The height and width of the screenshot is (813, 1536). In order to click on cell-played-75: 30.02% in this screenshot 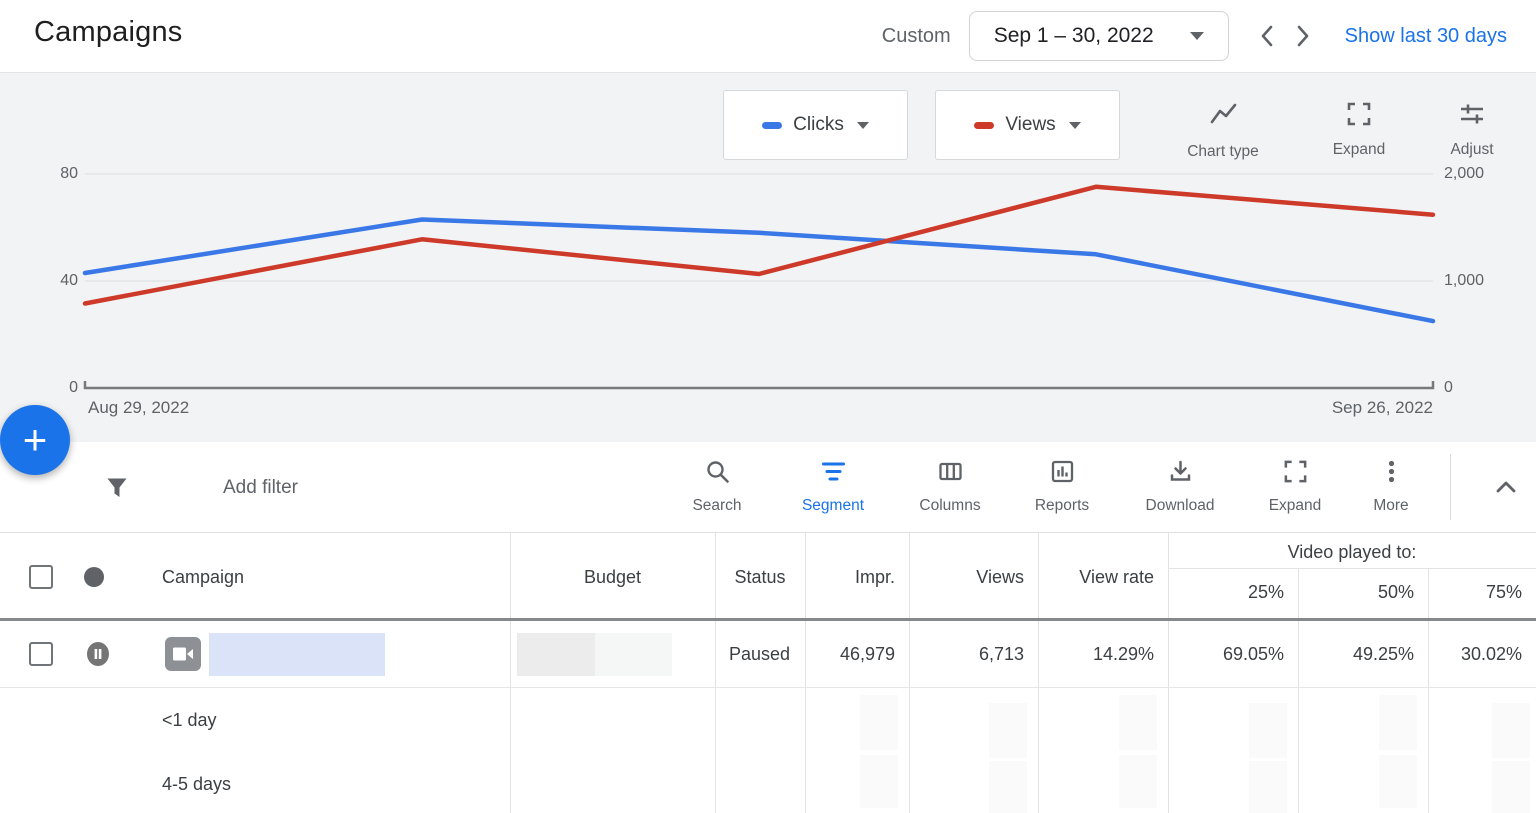, I will do `click(1491, 654)`.